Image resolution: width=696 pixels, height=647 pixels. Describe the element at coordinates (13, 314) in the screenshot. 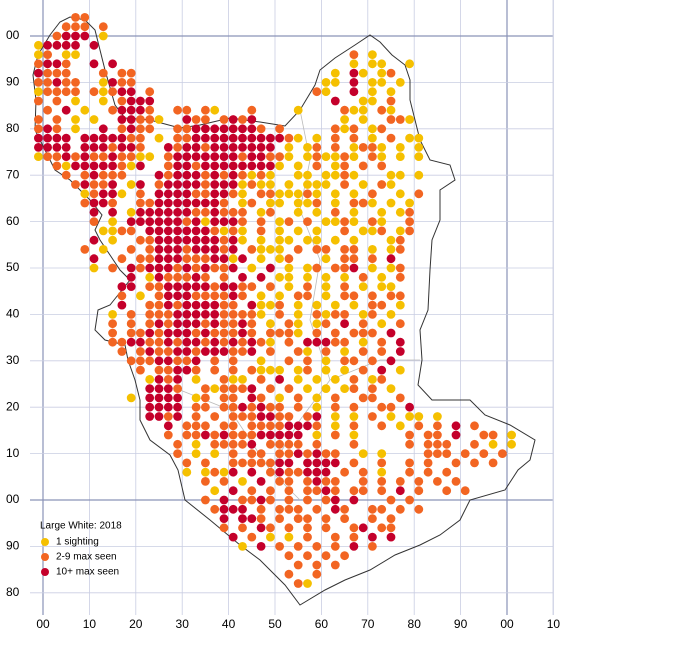

I see `y-axis-label: 40` at that location.